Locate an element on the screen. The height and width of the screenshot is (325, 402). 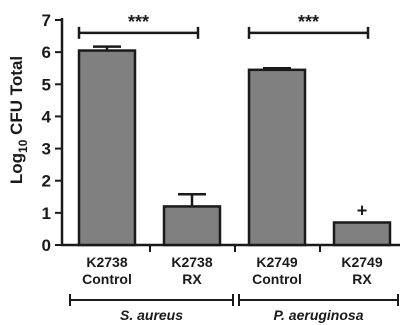
y-tick-label: 7 is located at coordinates (46, 20).